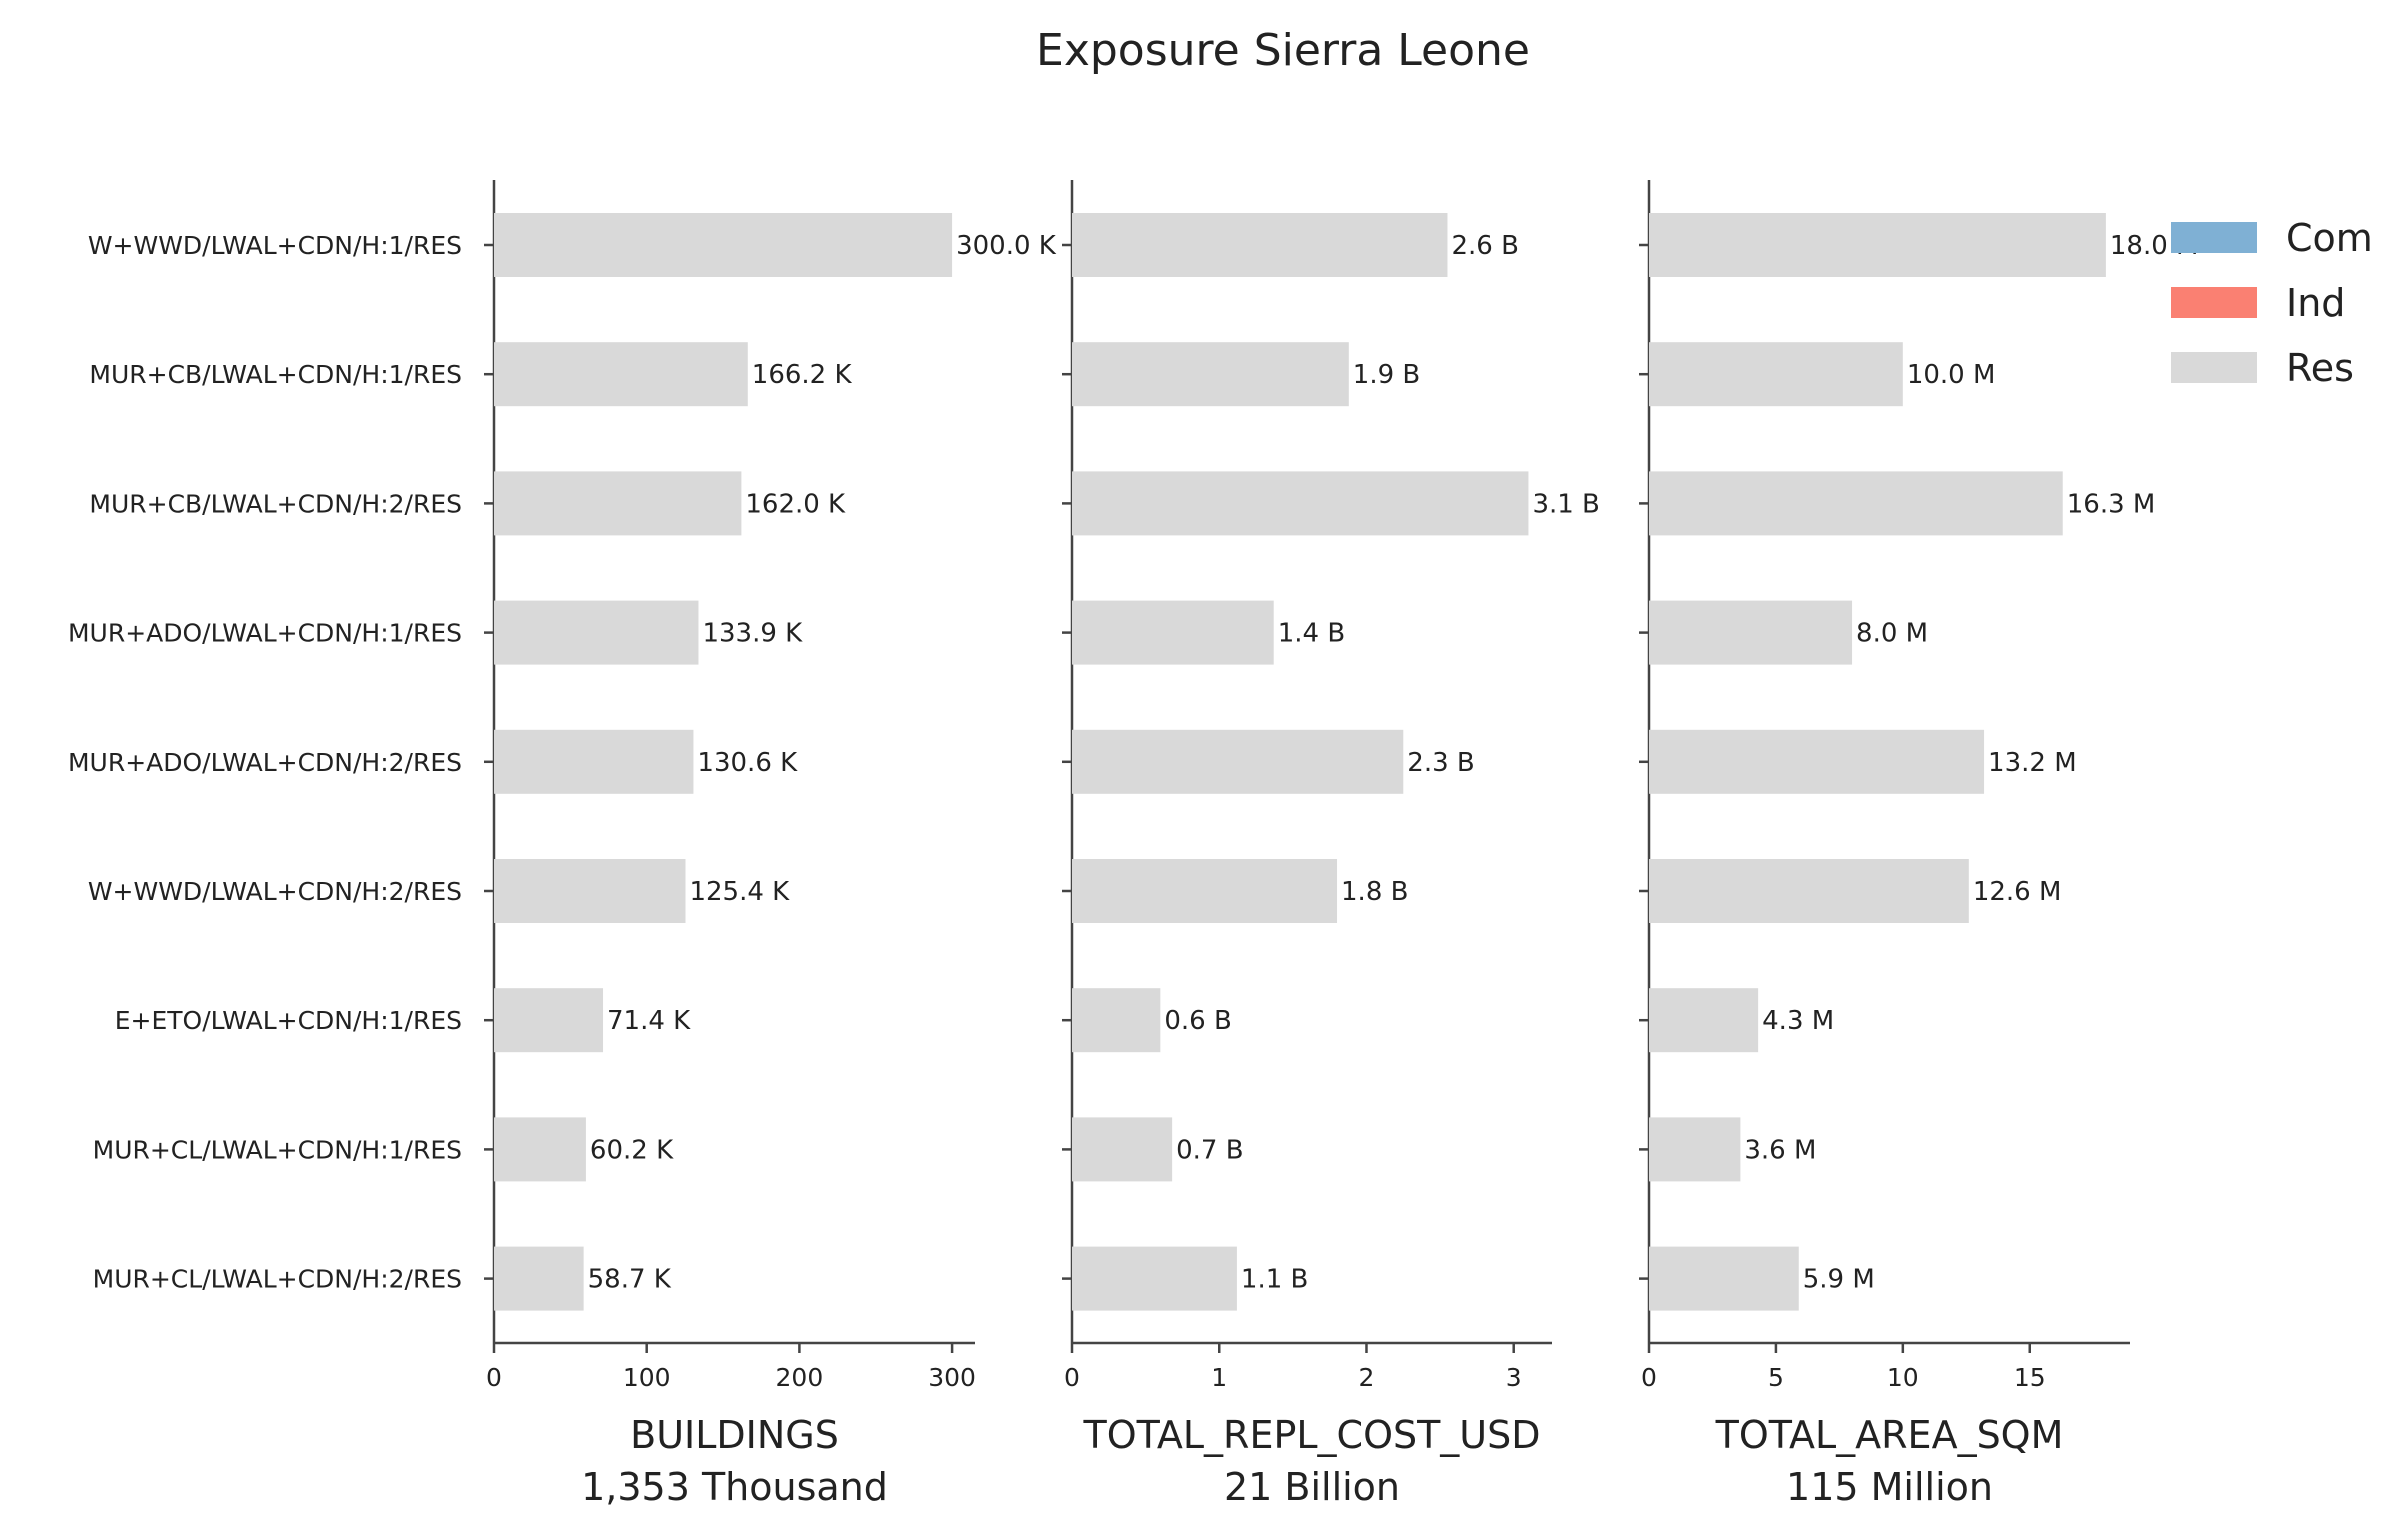 This screenshot has width=2408, height=1534. I want to click on x-tick-label: 3, so click(1514, 1377).